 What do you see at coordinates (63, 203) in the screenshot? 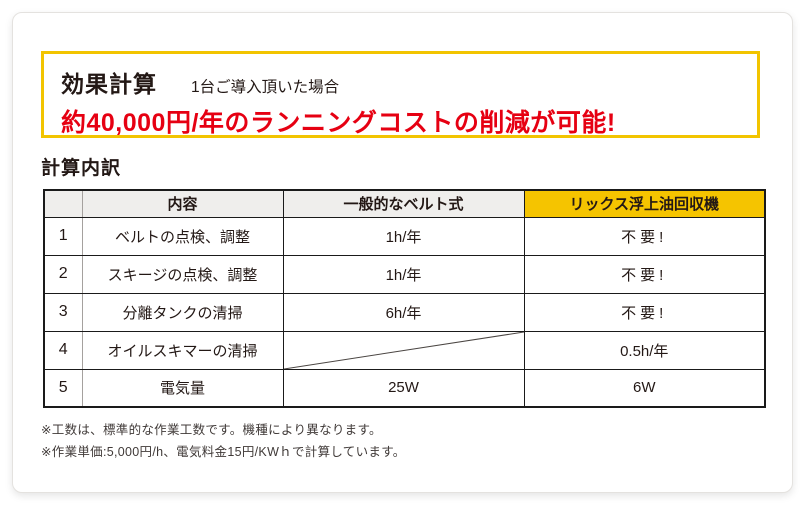
I see `header-cell-number` at bounding box center [63, 203].